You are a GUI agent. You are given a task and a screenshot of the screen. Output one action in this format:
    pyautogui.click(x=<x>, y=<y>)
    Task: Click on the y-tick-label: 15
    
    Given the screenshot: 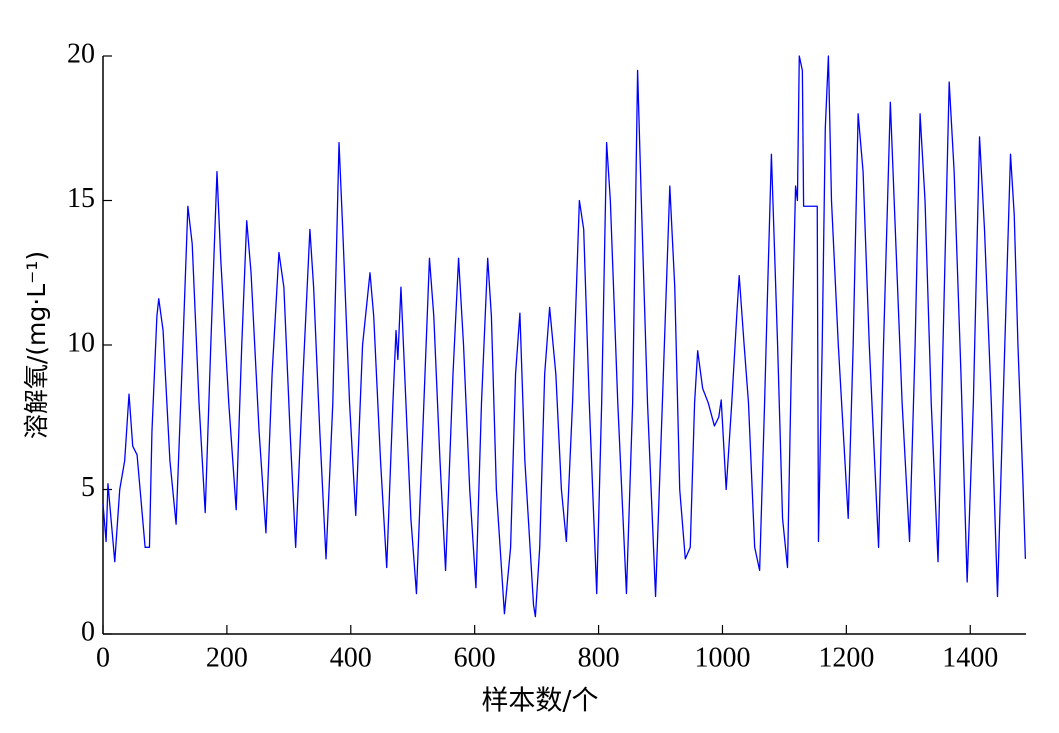 What is the action you would take?
    pyautogui.click(x=81, y=198)
    